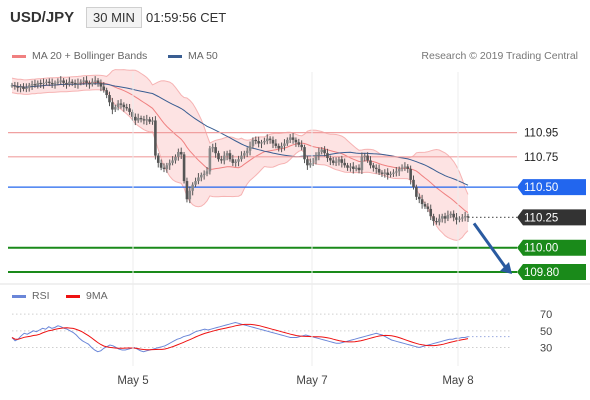 The width and height of the screenshot is (590, 400). I want to click on level-tag-110.25, so click(551, 217).